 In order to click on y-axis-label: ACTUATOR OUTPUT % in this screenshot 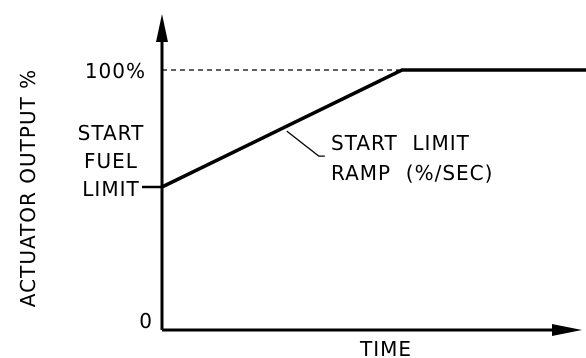, I will do `click(28, 188)`.